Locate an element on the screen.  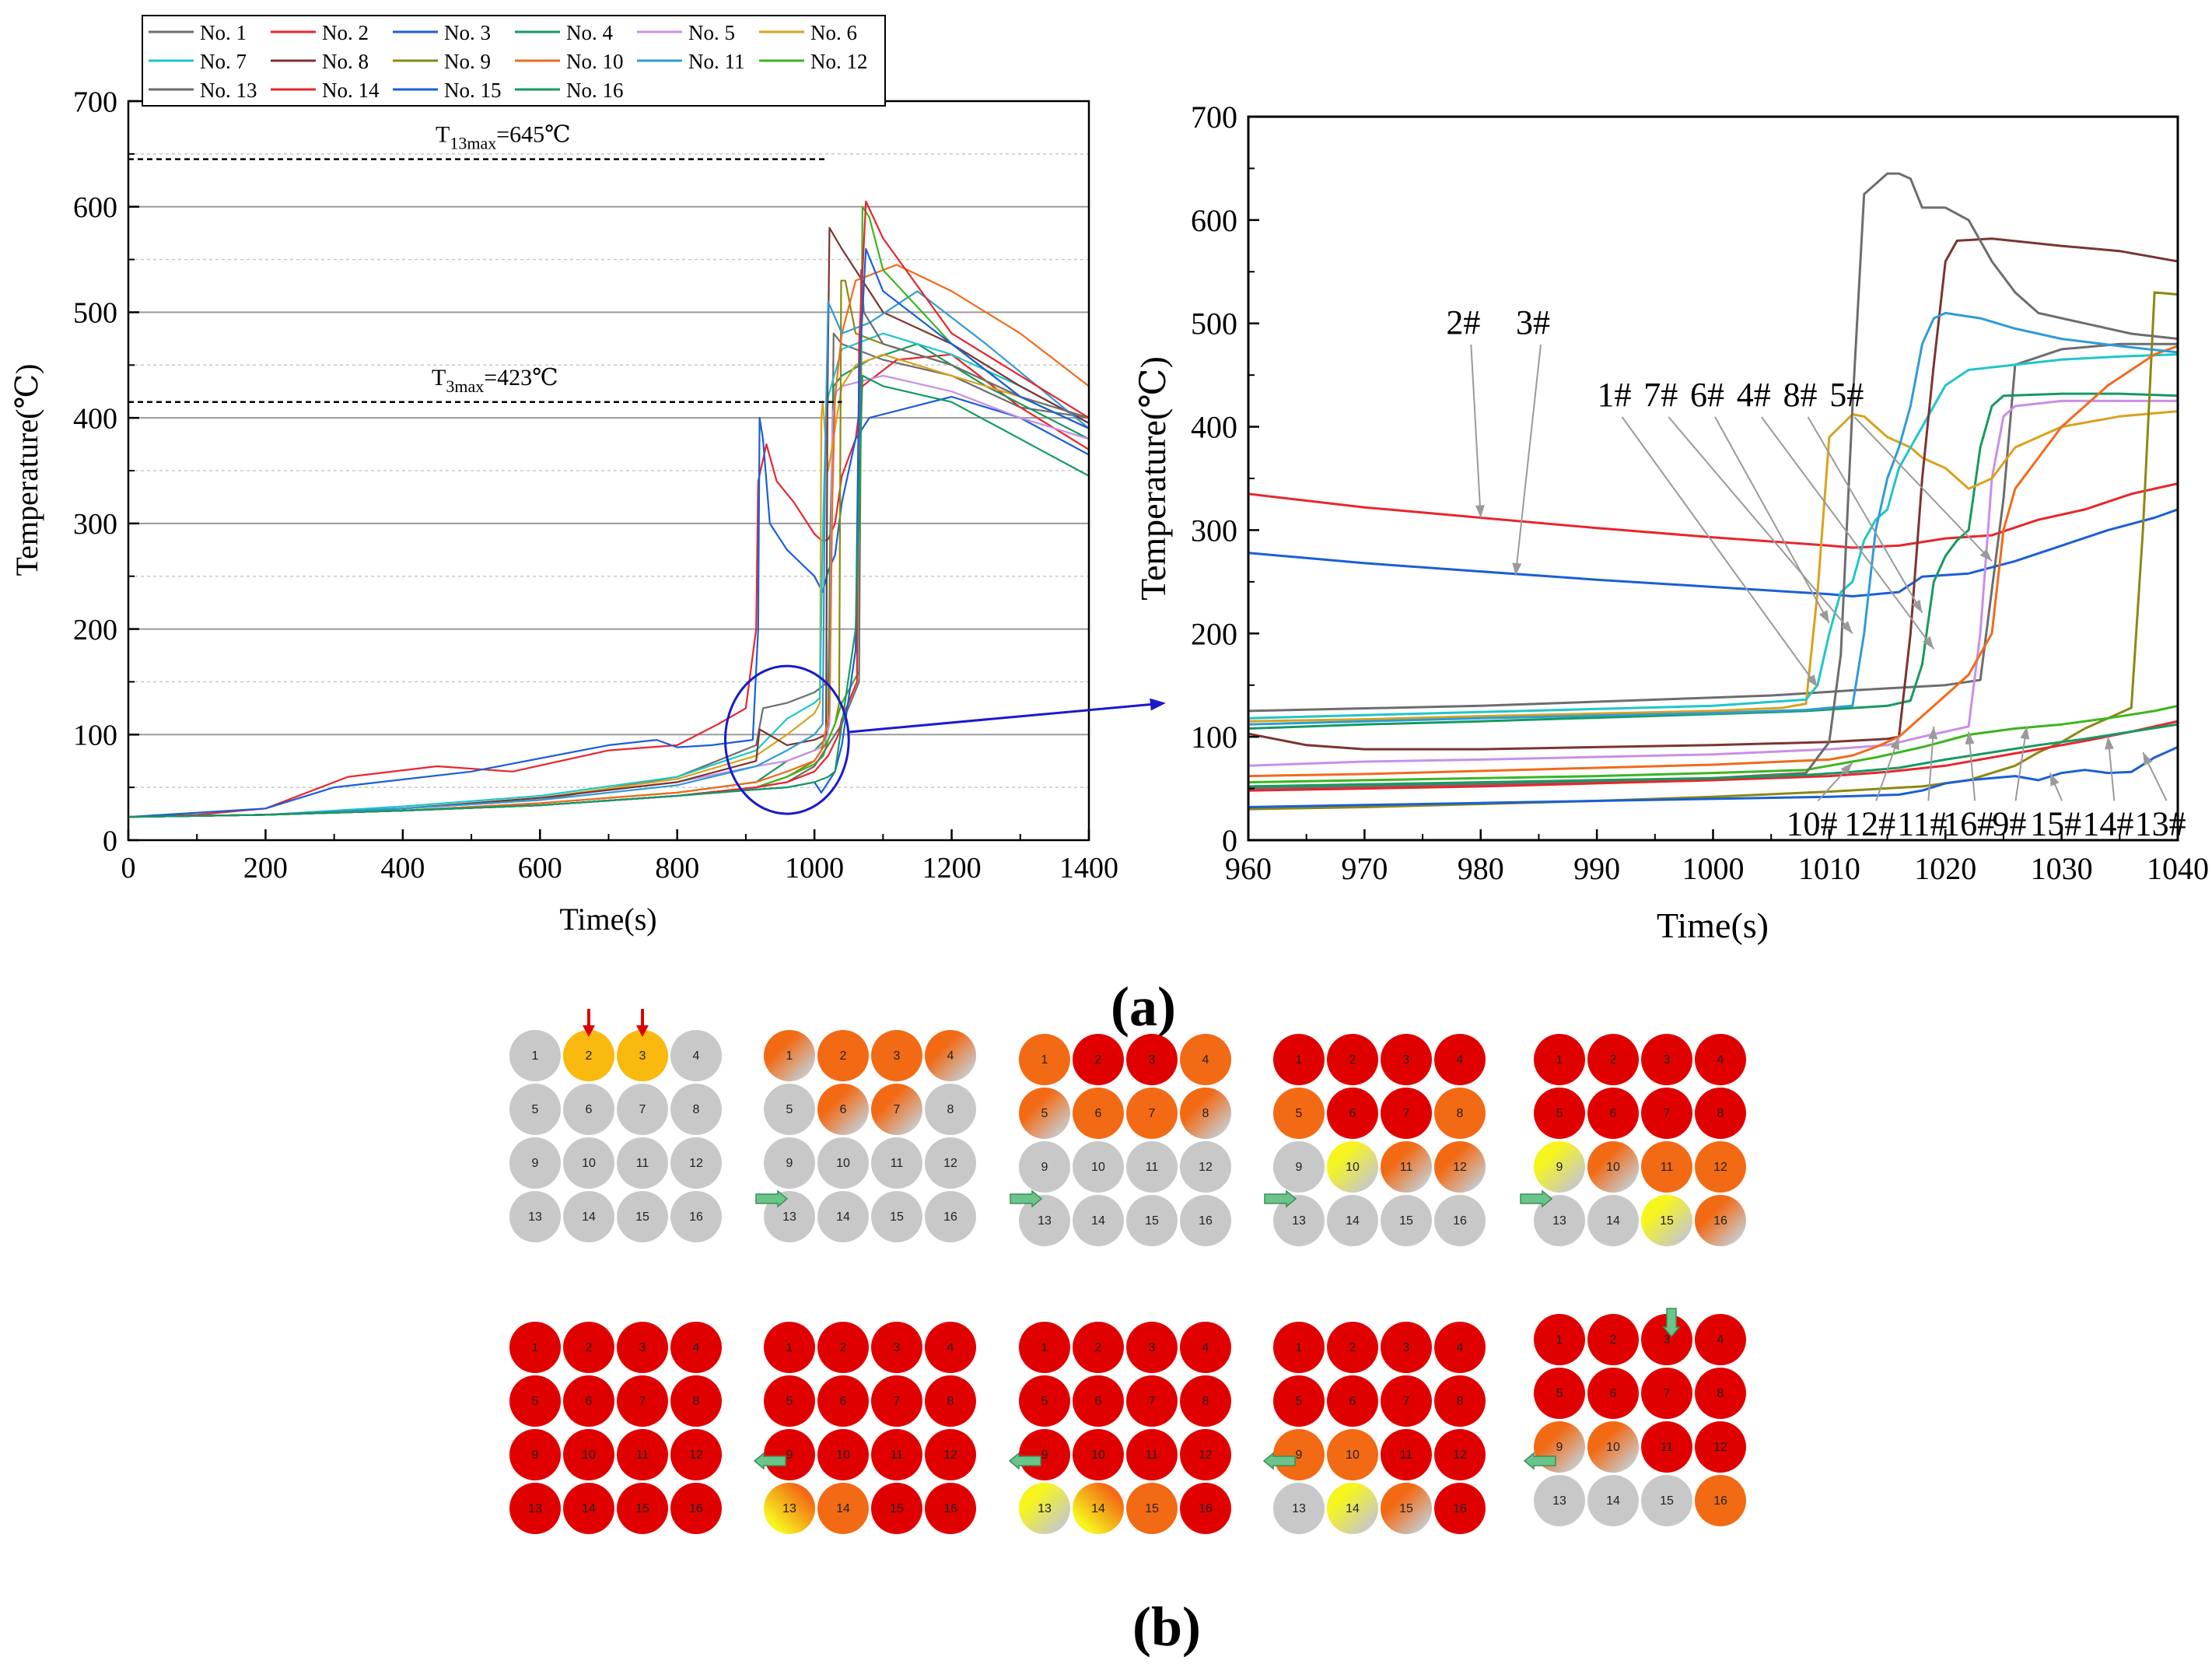
x-axis-label: Time(s) is located at coordinates (608, 920).